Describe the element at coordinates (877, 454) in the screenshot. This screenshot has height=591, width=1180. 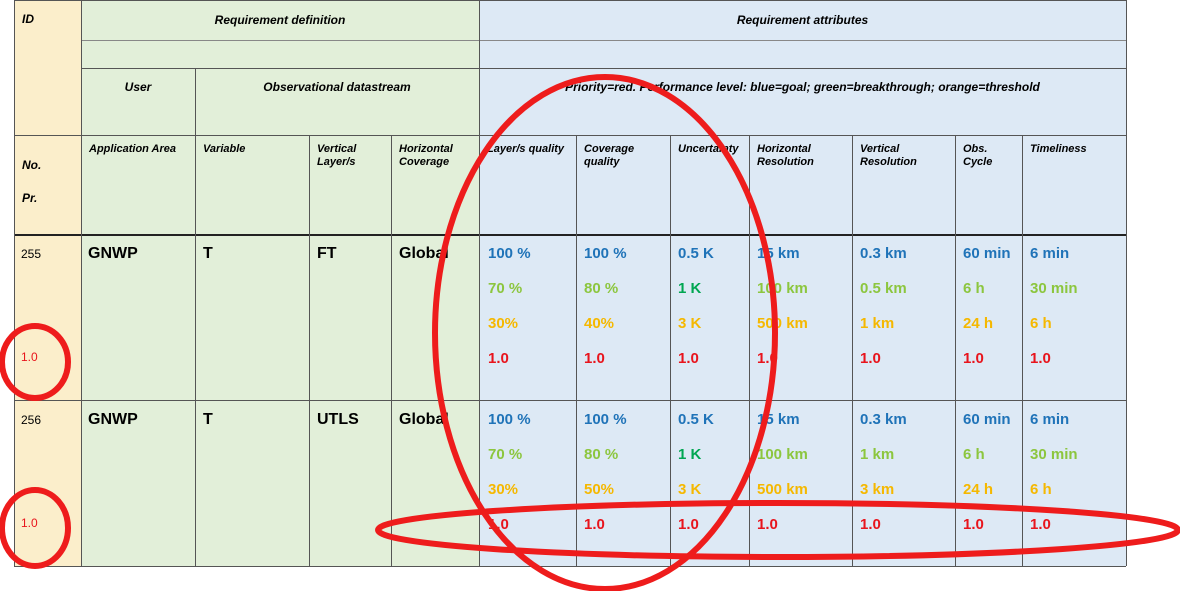
I see `vertical-resolution-breakthrough-value: 1 km` at that location.